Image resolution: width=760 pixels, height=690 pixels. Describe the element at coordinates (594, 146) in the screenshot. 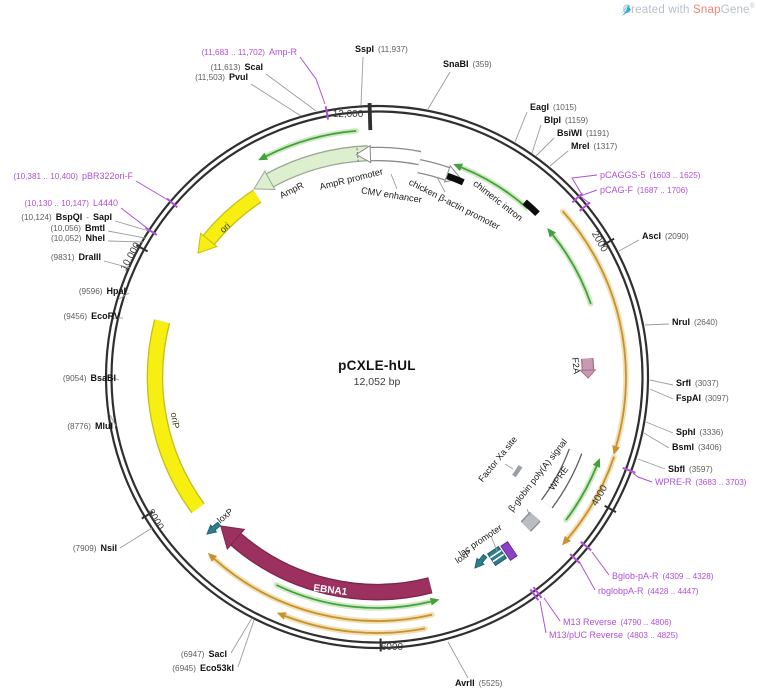

I see `mrei-label: MreI (1317)` at that location.